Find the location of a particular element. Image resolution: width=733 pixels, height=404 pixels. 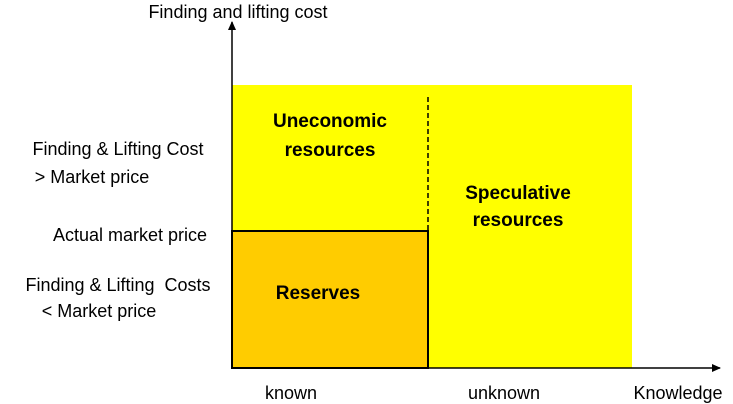

y-axis-label: Finding and lifting cost is located at coordinates (237, 12).